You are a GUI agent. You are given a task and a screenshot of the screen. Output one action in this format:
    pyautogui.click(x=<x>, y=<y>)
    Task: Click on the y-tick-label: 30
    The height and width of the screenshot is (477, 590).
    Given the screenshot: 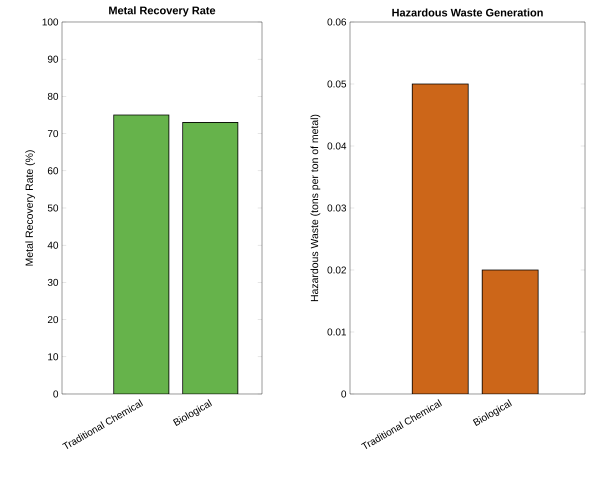 What is the action you would take?
    pyautogui.click(x=53, y=282)
    